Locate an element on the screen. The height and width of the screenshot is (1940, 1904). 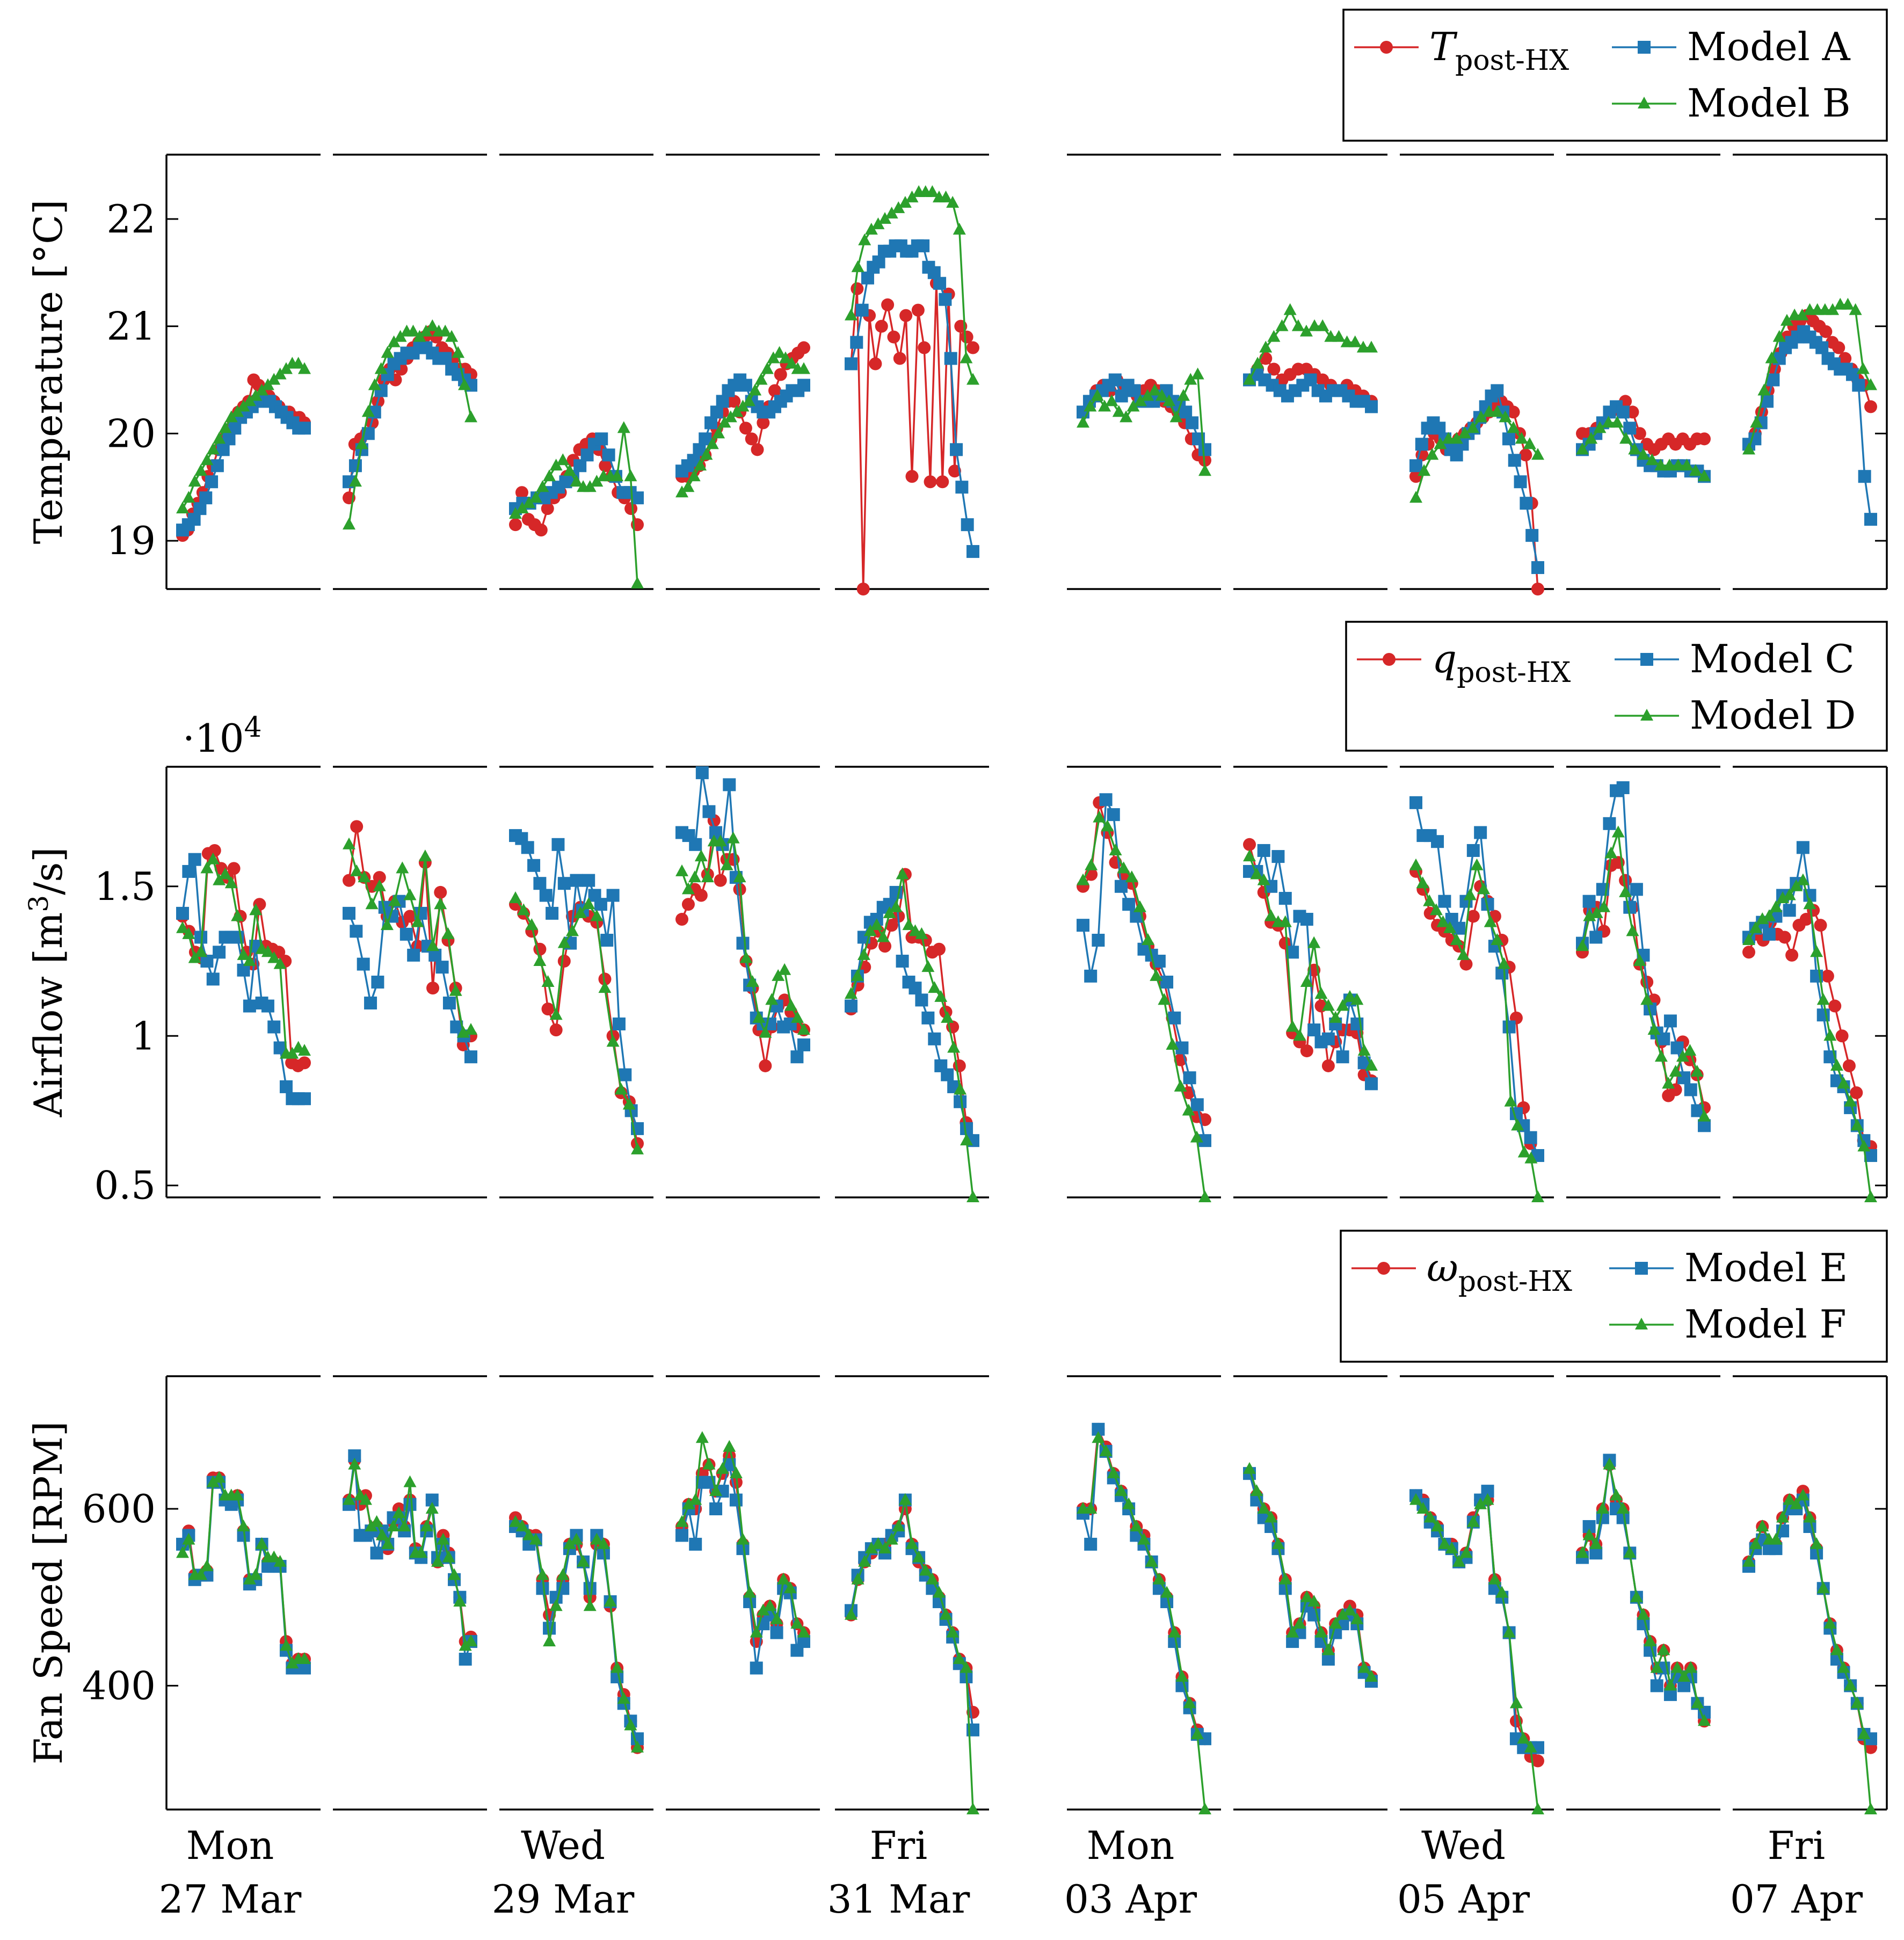
legend: Tpost-HX Model A Model B is located at coordinates (1615, 76).